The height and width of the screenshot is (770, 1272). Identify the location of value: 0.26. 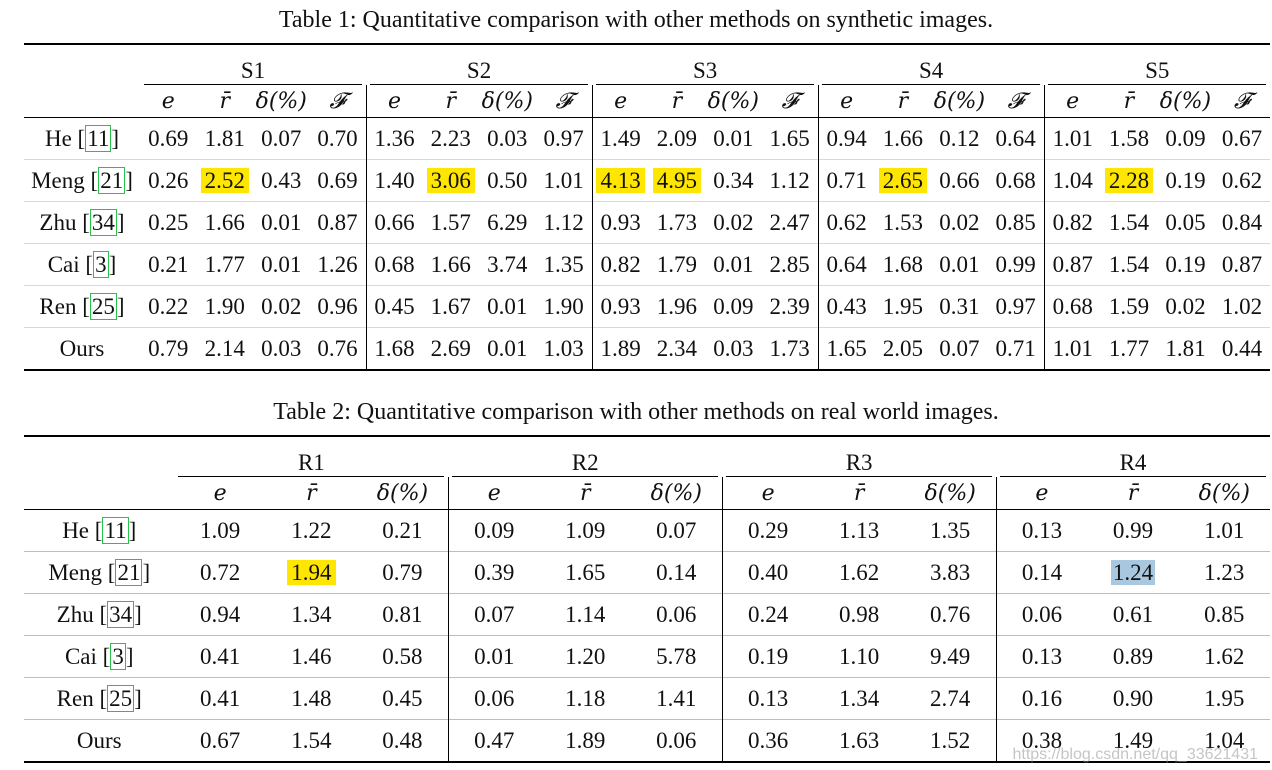
(168, 180).